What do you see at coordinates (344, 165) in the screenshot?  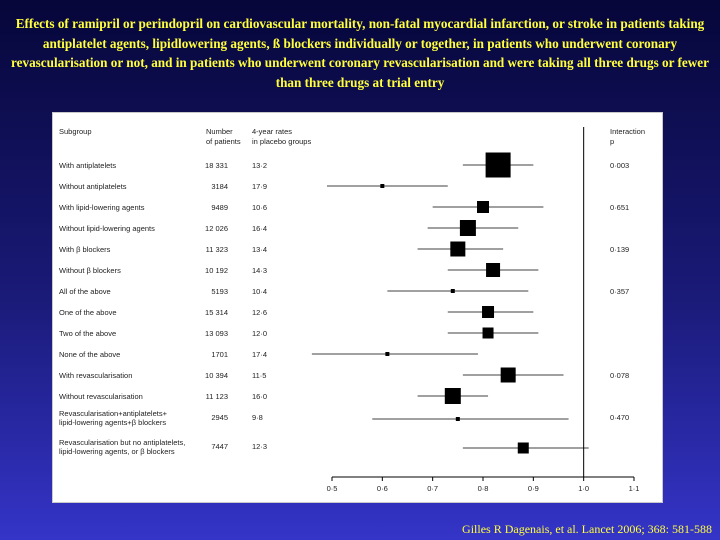 I see `forest-row: With antiplatelets 18 331 13·2 0·003` at bounding box center [344, 165].